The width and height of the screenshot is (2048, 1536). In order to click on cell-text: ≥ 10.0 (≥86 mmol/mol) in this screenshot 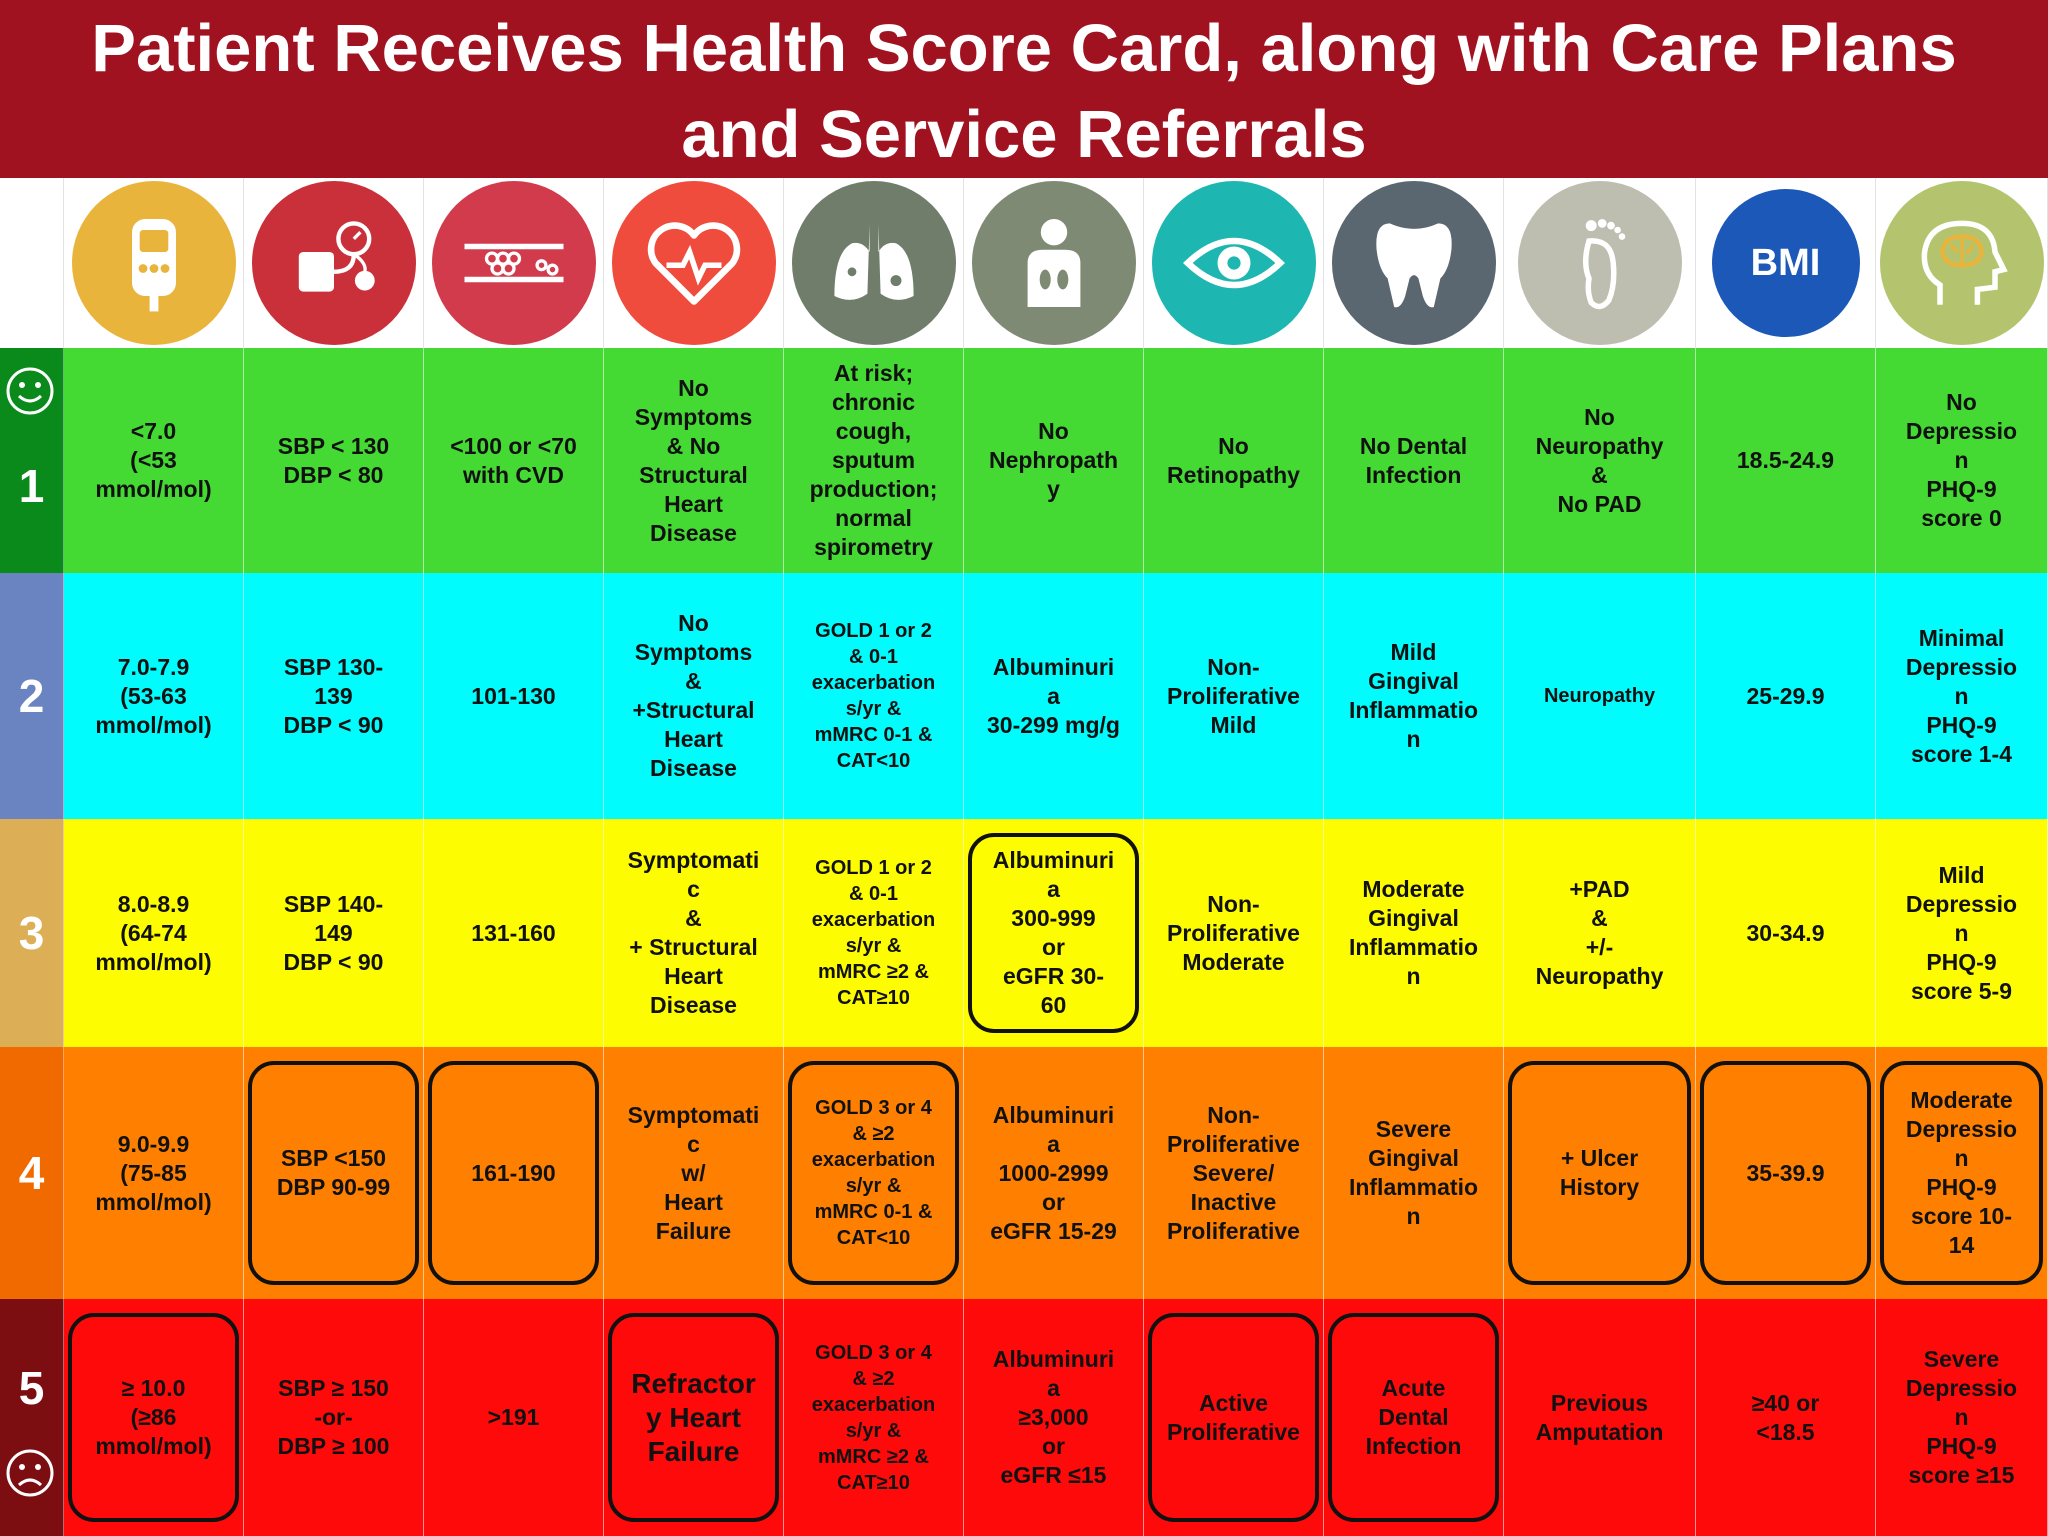, I will do `click(153, 1417)`.